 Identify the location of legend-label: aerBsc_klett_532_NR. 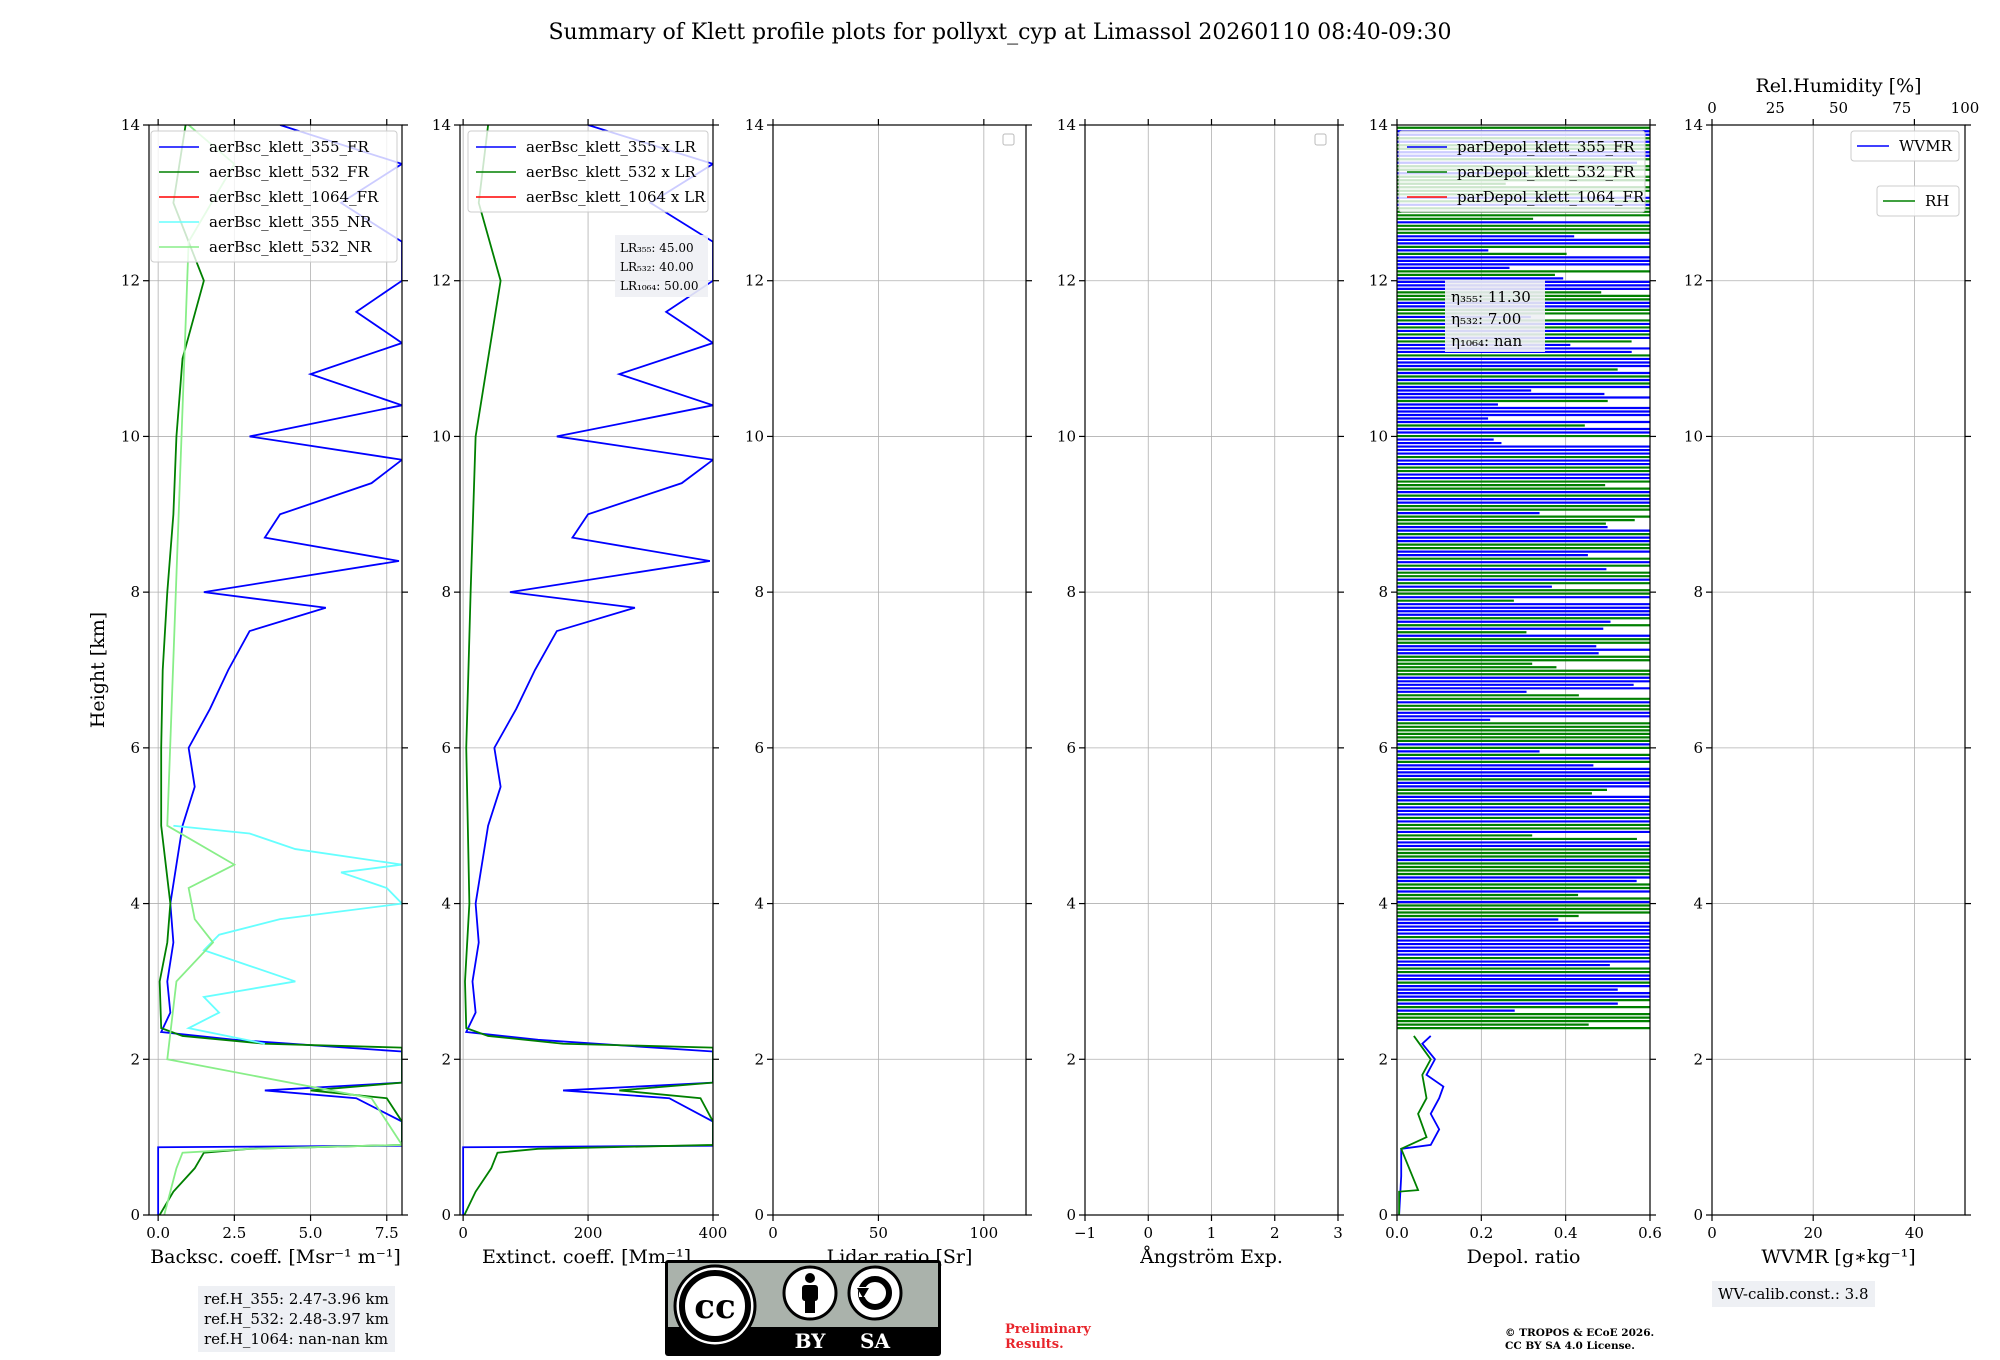
(290, 247).